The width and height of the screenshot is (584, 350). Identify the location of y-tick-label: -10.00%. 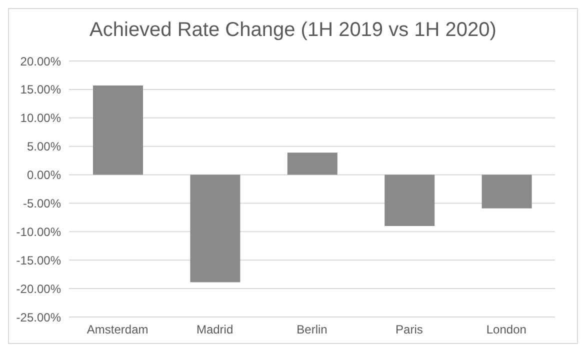
(39, 231).